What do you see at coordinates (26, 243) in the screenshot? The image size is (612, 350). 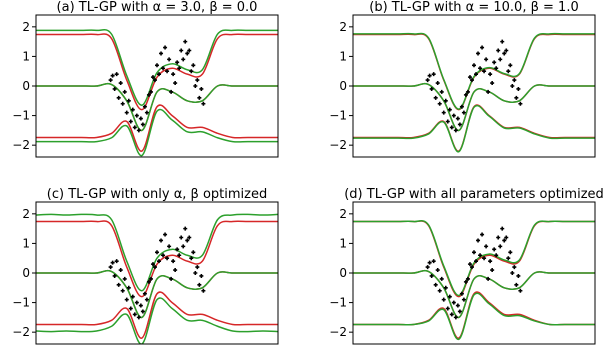 I see `y-tick-label: 1` at bounding box center [26, 243].